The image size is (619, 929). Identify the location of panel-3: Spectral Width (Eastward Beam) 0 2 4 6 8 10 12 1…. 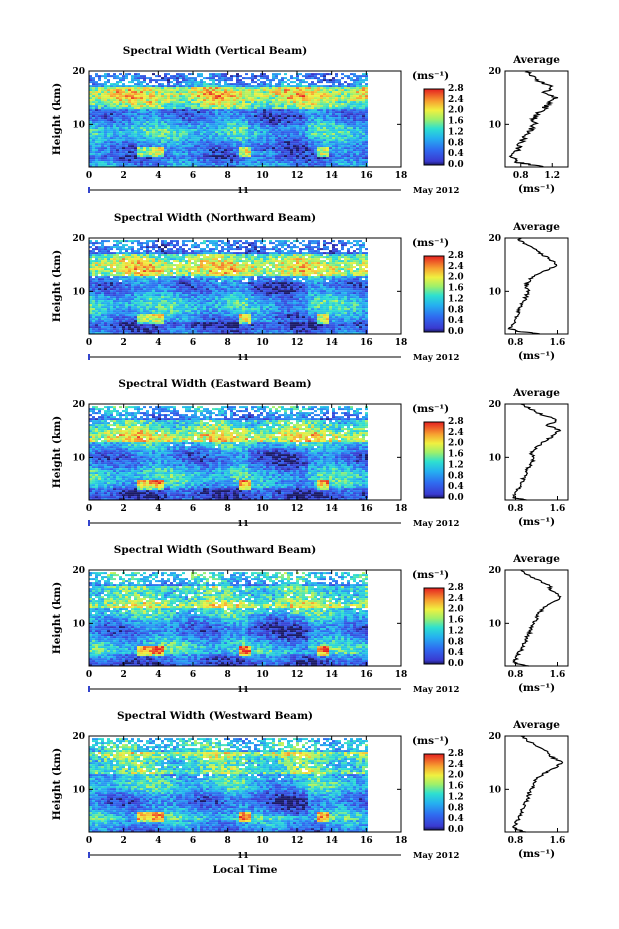
(310, 453).